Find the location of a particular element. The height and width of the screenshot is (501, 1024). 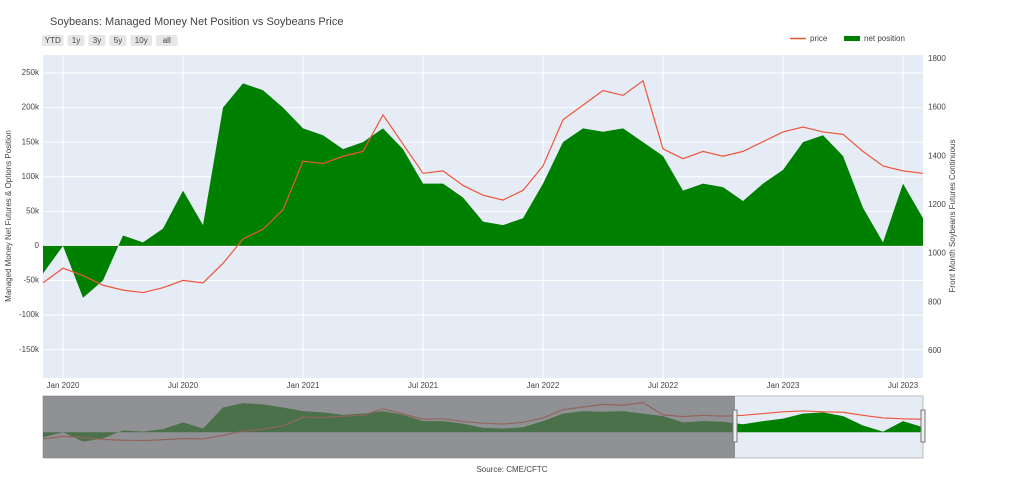

y-tick-label: -150k is located at coordinates (29, 349).